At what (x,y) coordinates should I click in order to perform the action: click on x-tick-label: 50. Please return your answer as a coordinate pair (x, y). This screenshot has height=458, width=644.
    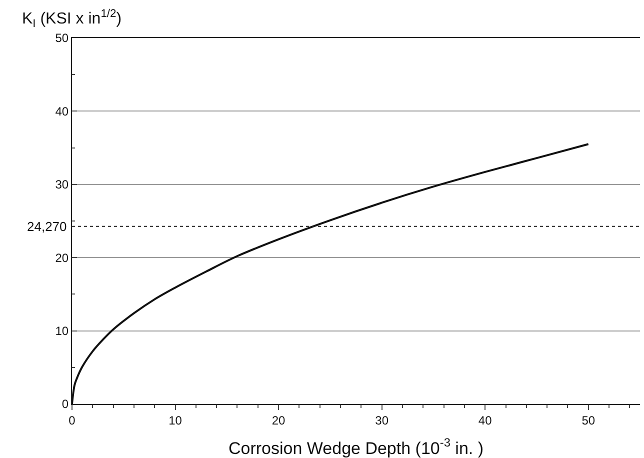
    Looking at the image, I should click on (589, 420).